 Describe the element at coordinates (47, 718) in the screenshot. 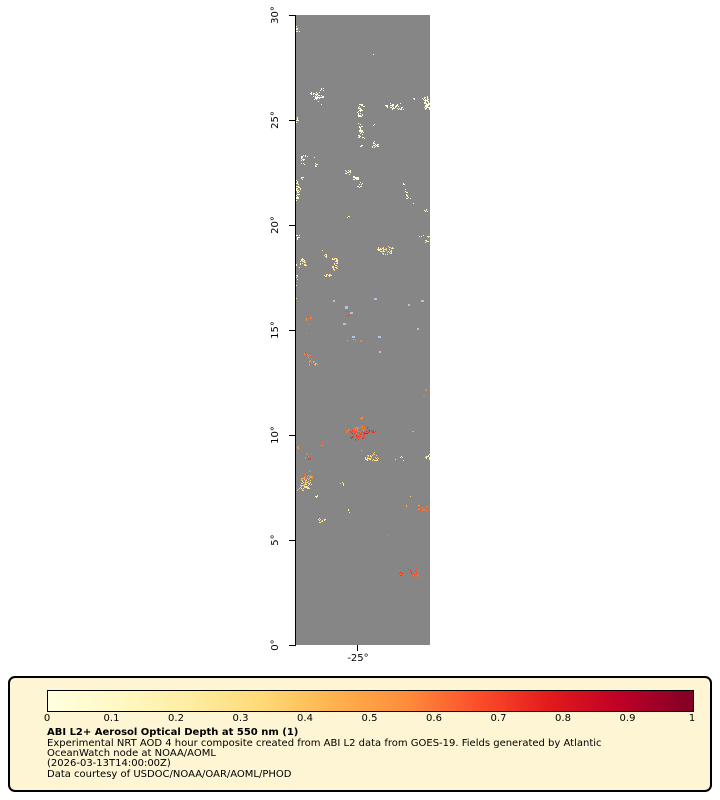

I see `colorbar-tick-label: 0` at that location.